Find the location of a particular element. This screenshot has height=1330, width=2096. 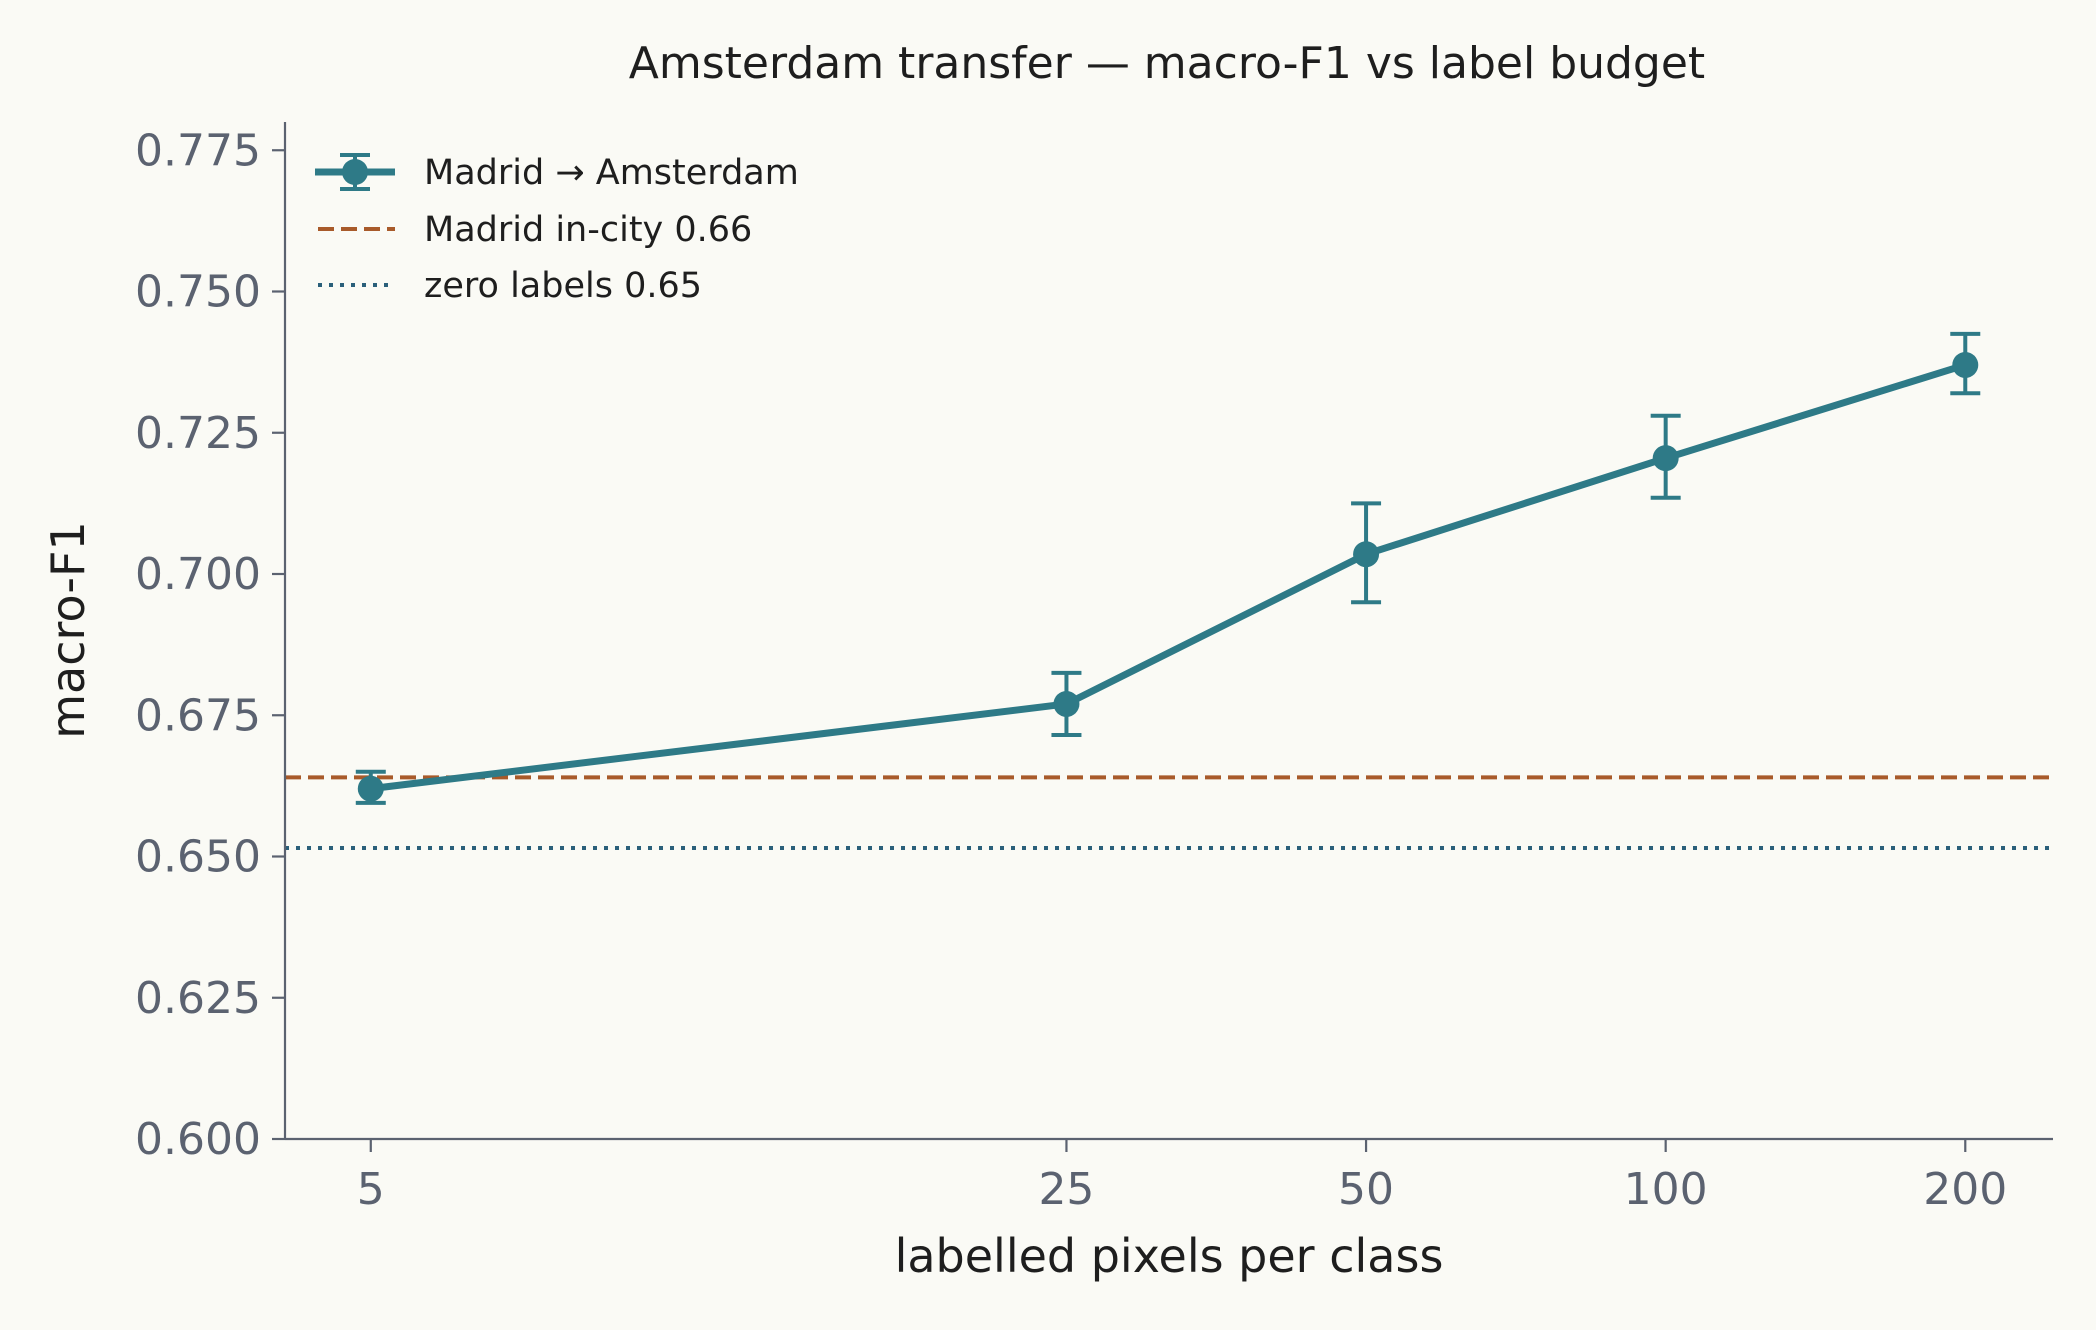

y-axis-title: macro-F1 is located at coordinates (68, 630).